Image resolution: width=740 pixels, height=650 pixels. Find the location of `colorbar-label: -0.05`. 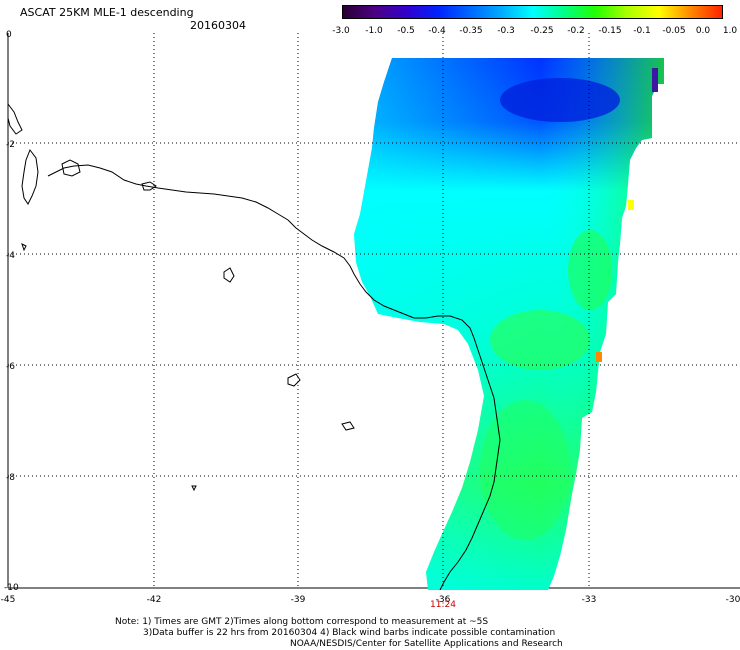

colorbar-label: -0.05 is located at coordinates (674, 31).